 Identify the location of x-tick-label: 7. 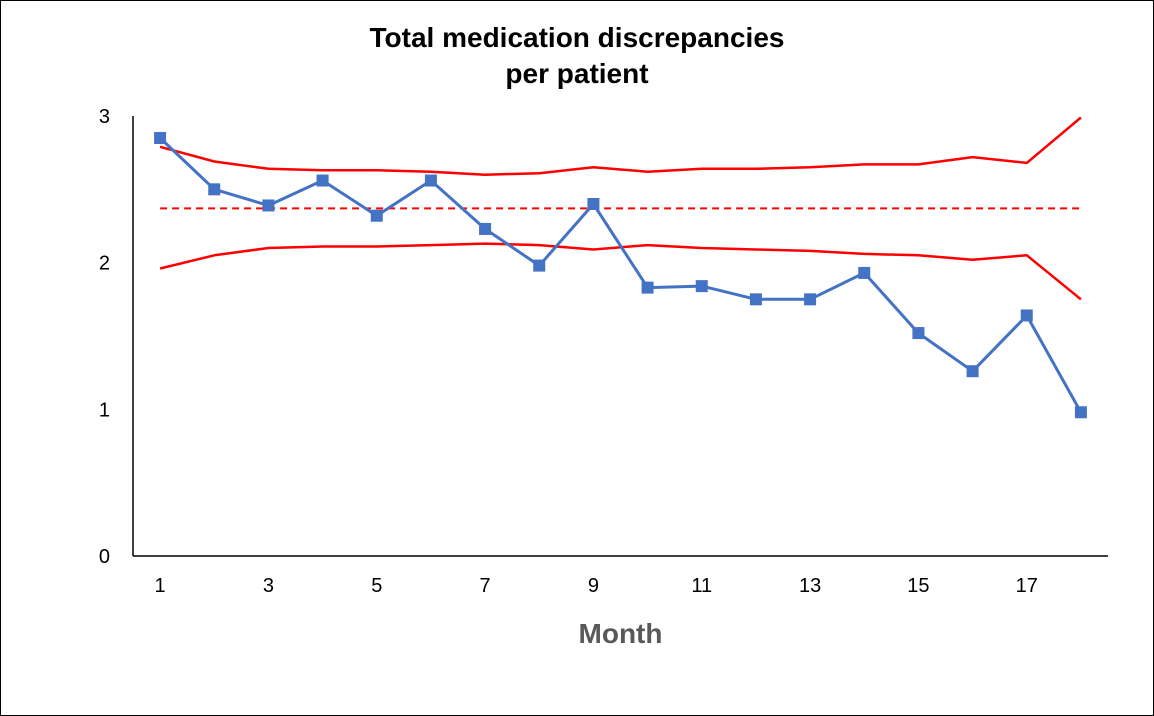
(485, 586).